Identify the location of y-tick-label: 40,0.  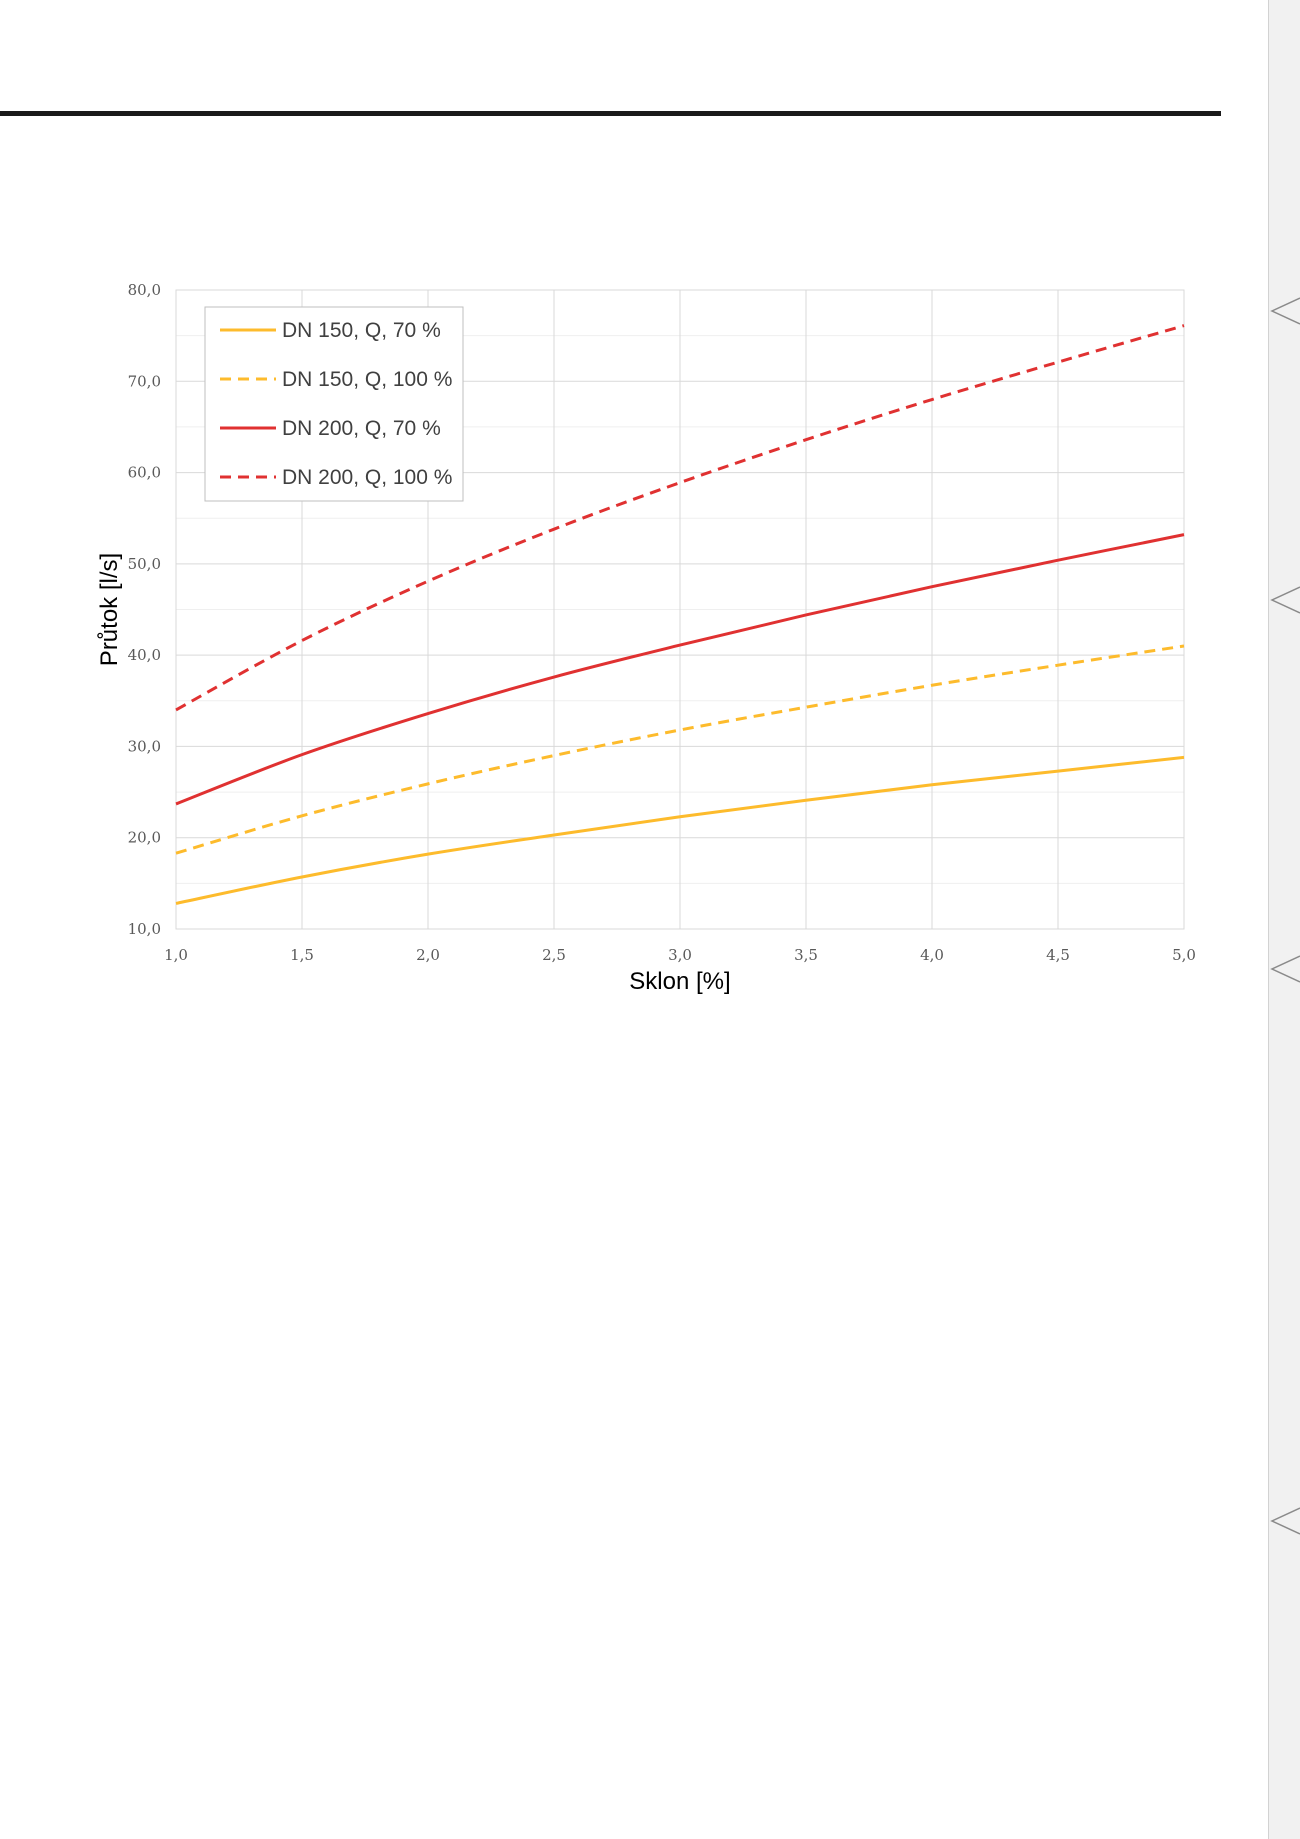
(144, 655).